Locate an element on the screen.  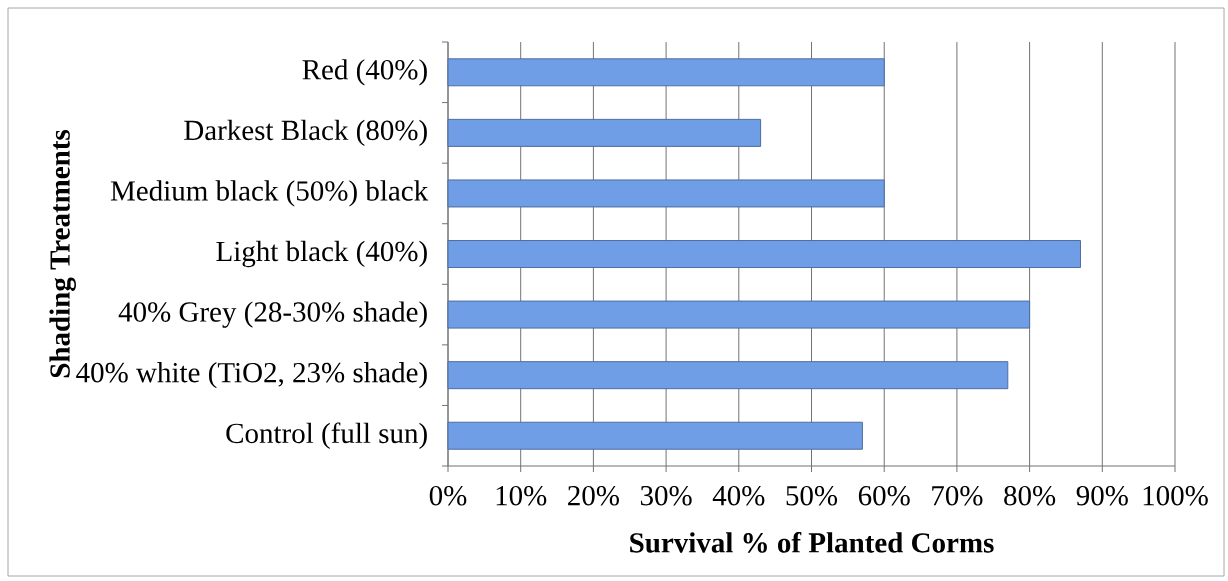
x-tick-label: 30% is located at coordinates (666, 495).